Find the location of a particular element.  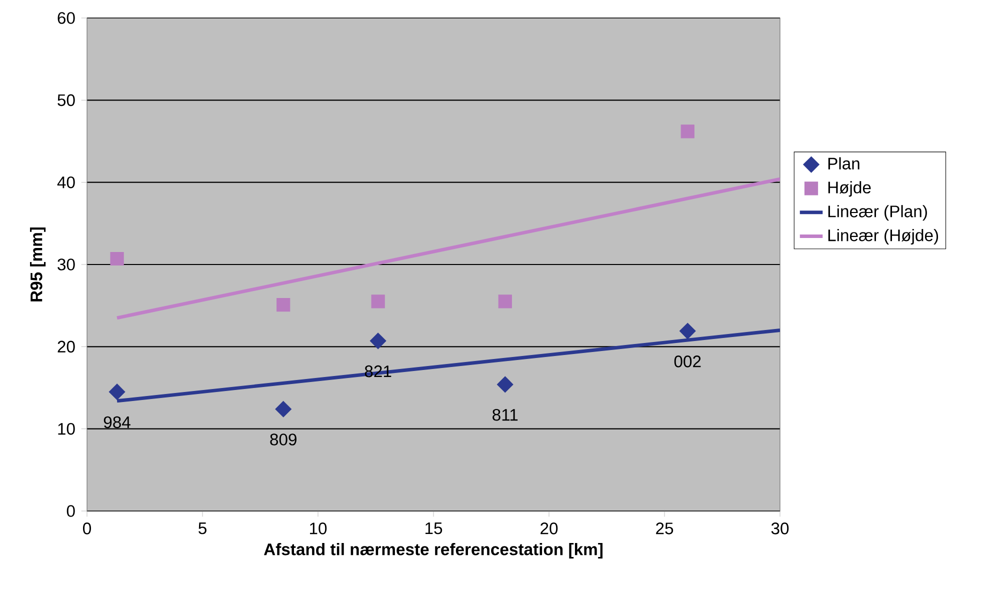

annotation: 821 is located at coordinates (378, 371).